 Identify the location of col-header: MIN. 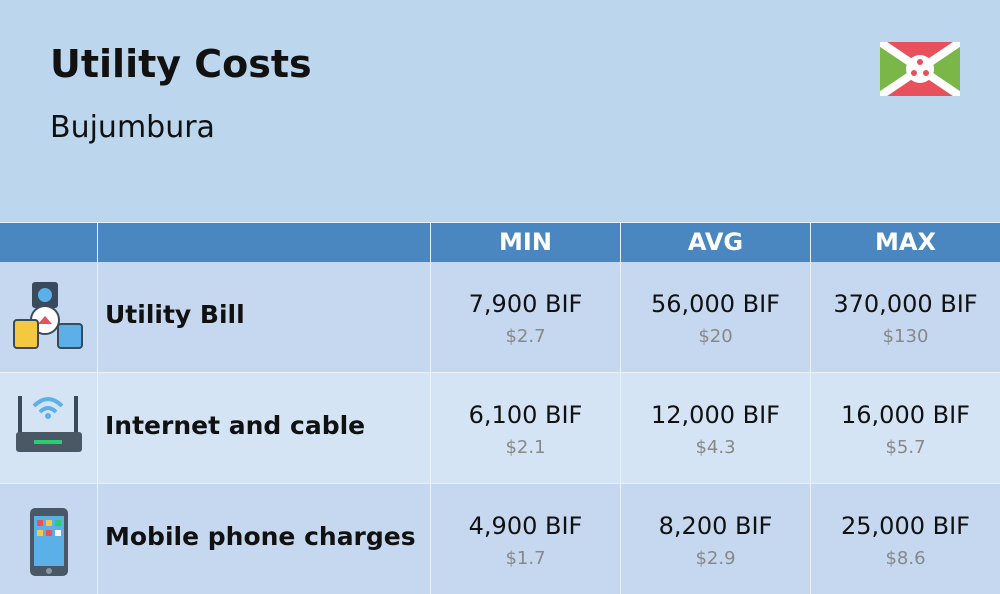
(525, 242).